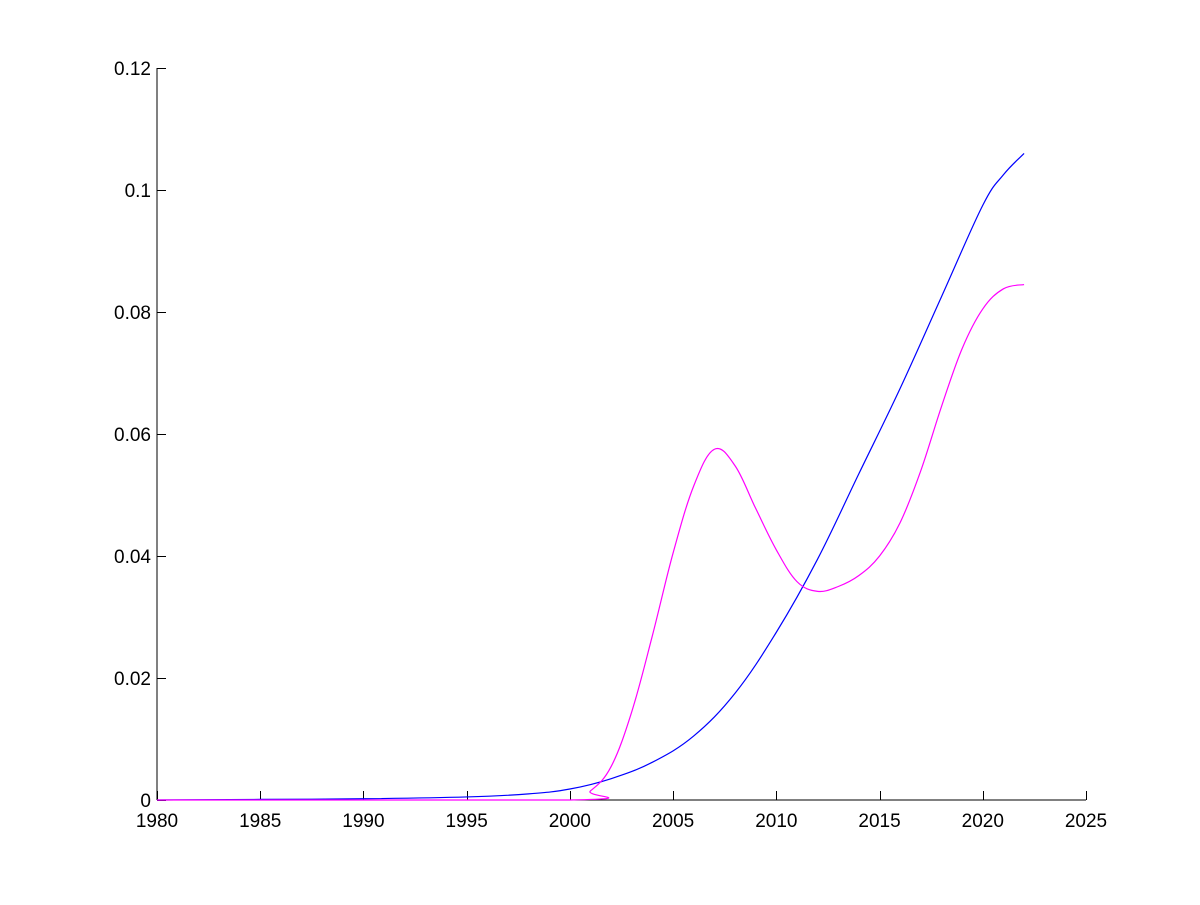 Image resolution: width=1200 pixels, height=905 pixels. I want to click on y-tick-label: 0.1, so click(138, 191).